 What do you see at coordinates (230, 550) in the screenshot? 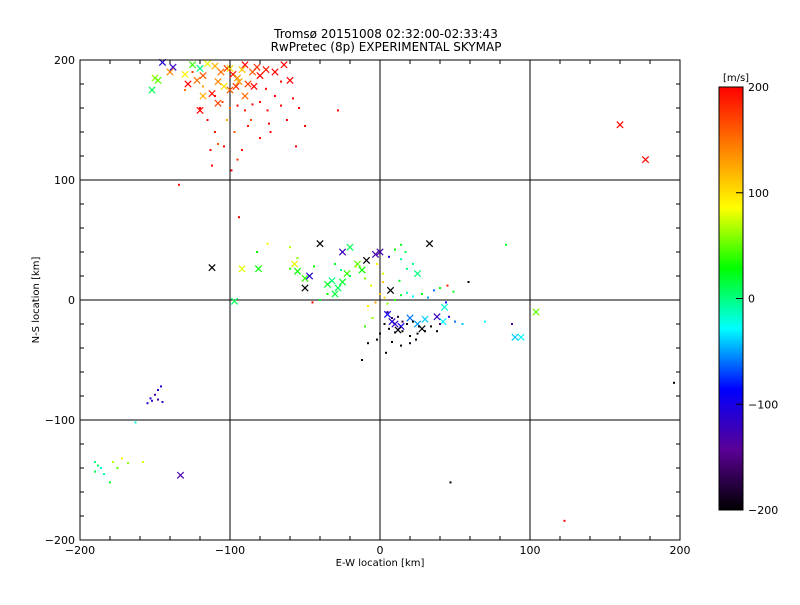
I see `x-tick-label: −100` at bounding box center [230, 550].